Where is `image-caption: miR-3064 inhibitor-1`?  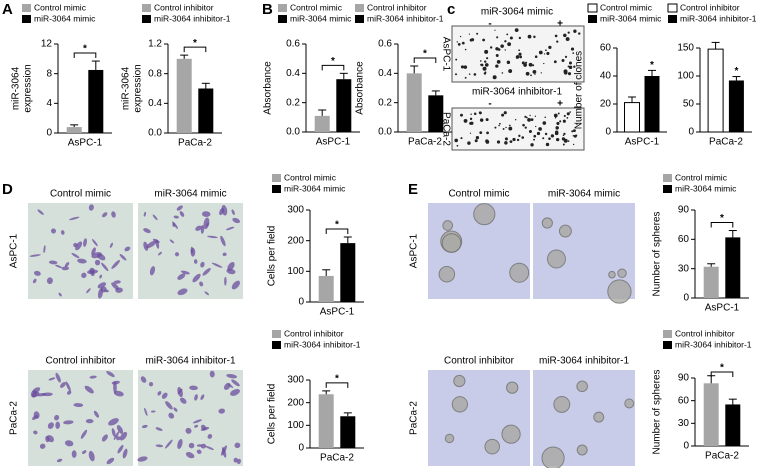
image-caption: miR-3064 inhibitor-1 is located at coordinates (584, 361).